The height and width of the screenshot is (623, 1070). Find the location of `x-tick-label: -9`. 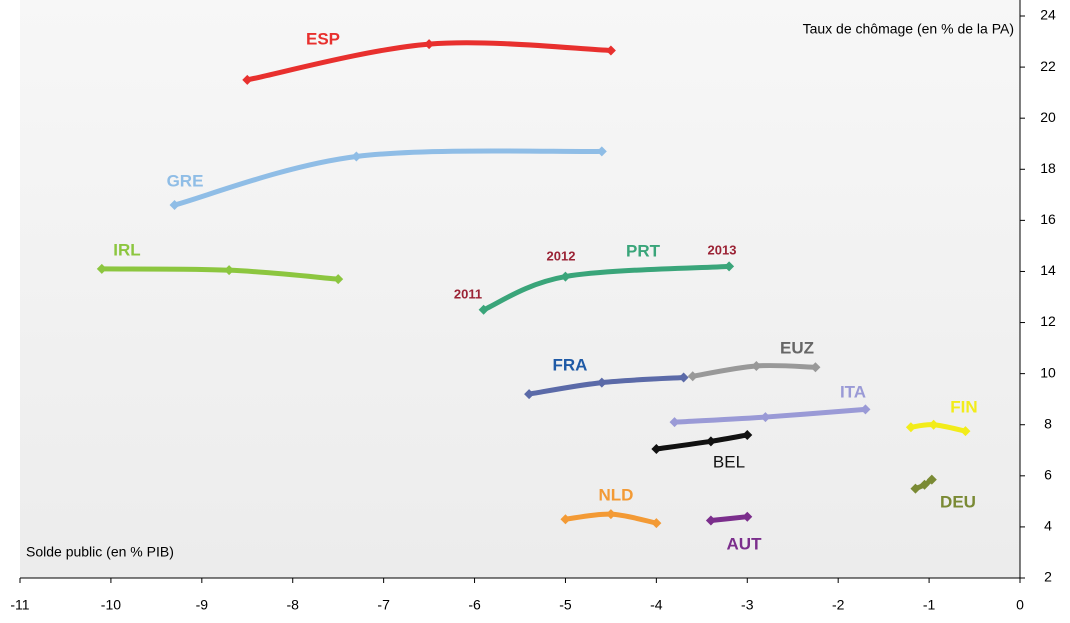

x-tick-label: -9 is located at coordinates (202, 605).